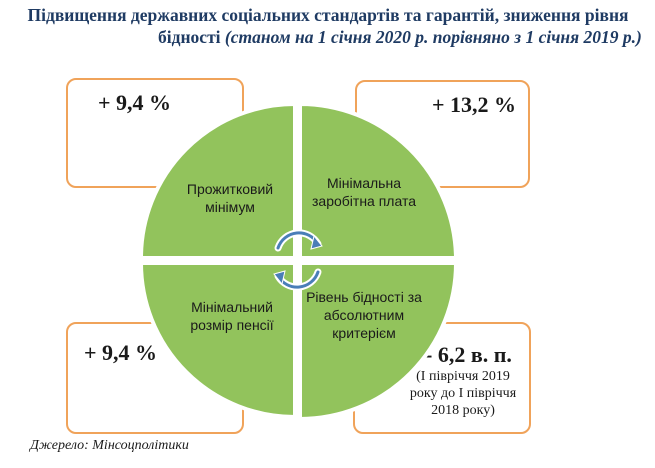 This screenshot has width=655, height=468. I want to click on label-poverty-level: Рівень бідності за абсолютним критерієм, so click(364, 315).